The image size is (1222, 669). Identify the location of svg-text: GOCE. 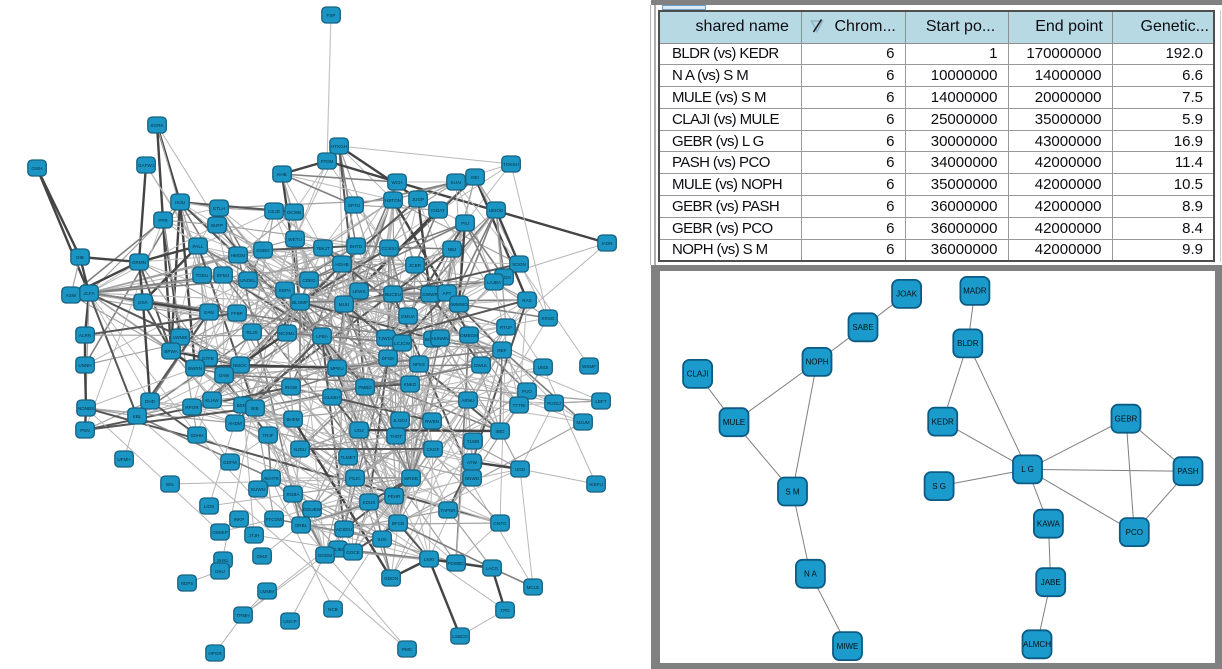
(353, 552).